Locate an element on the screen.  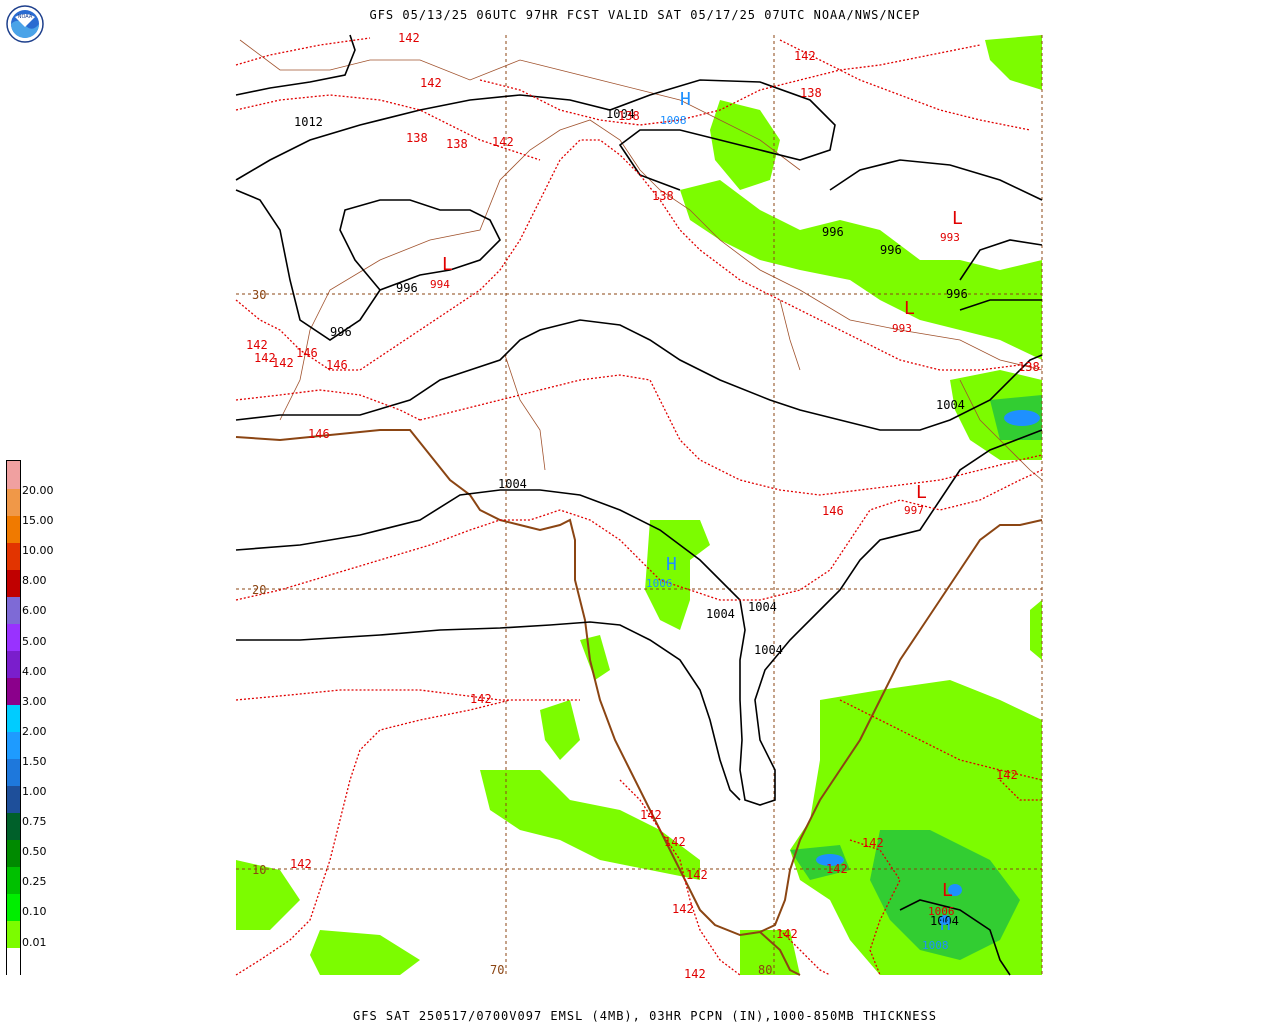
coast-line is located at coordinates (780, 953).